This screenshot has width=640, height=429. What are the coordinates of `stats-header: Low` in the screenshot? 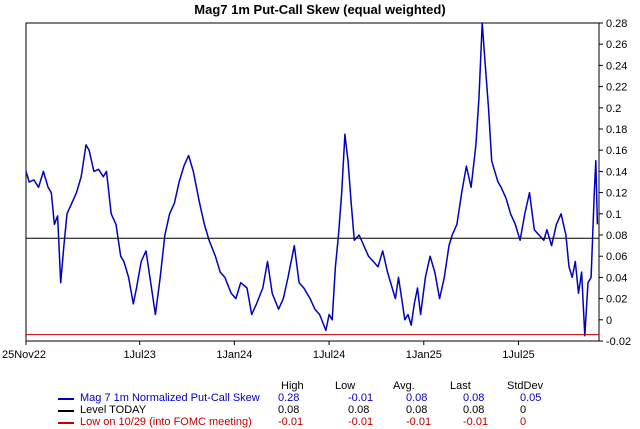 It's located at (345, 386).